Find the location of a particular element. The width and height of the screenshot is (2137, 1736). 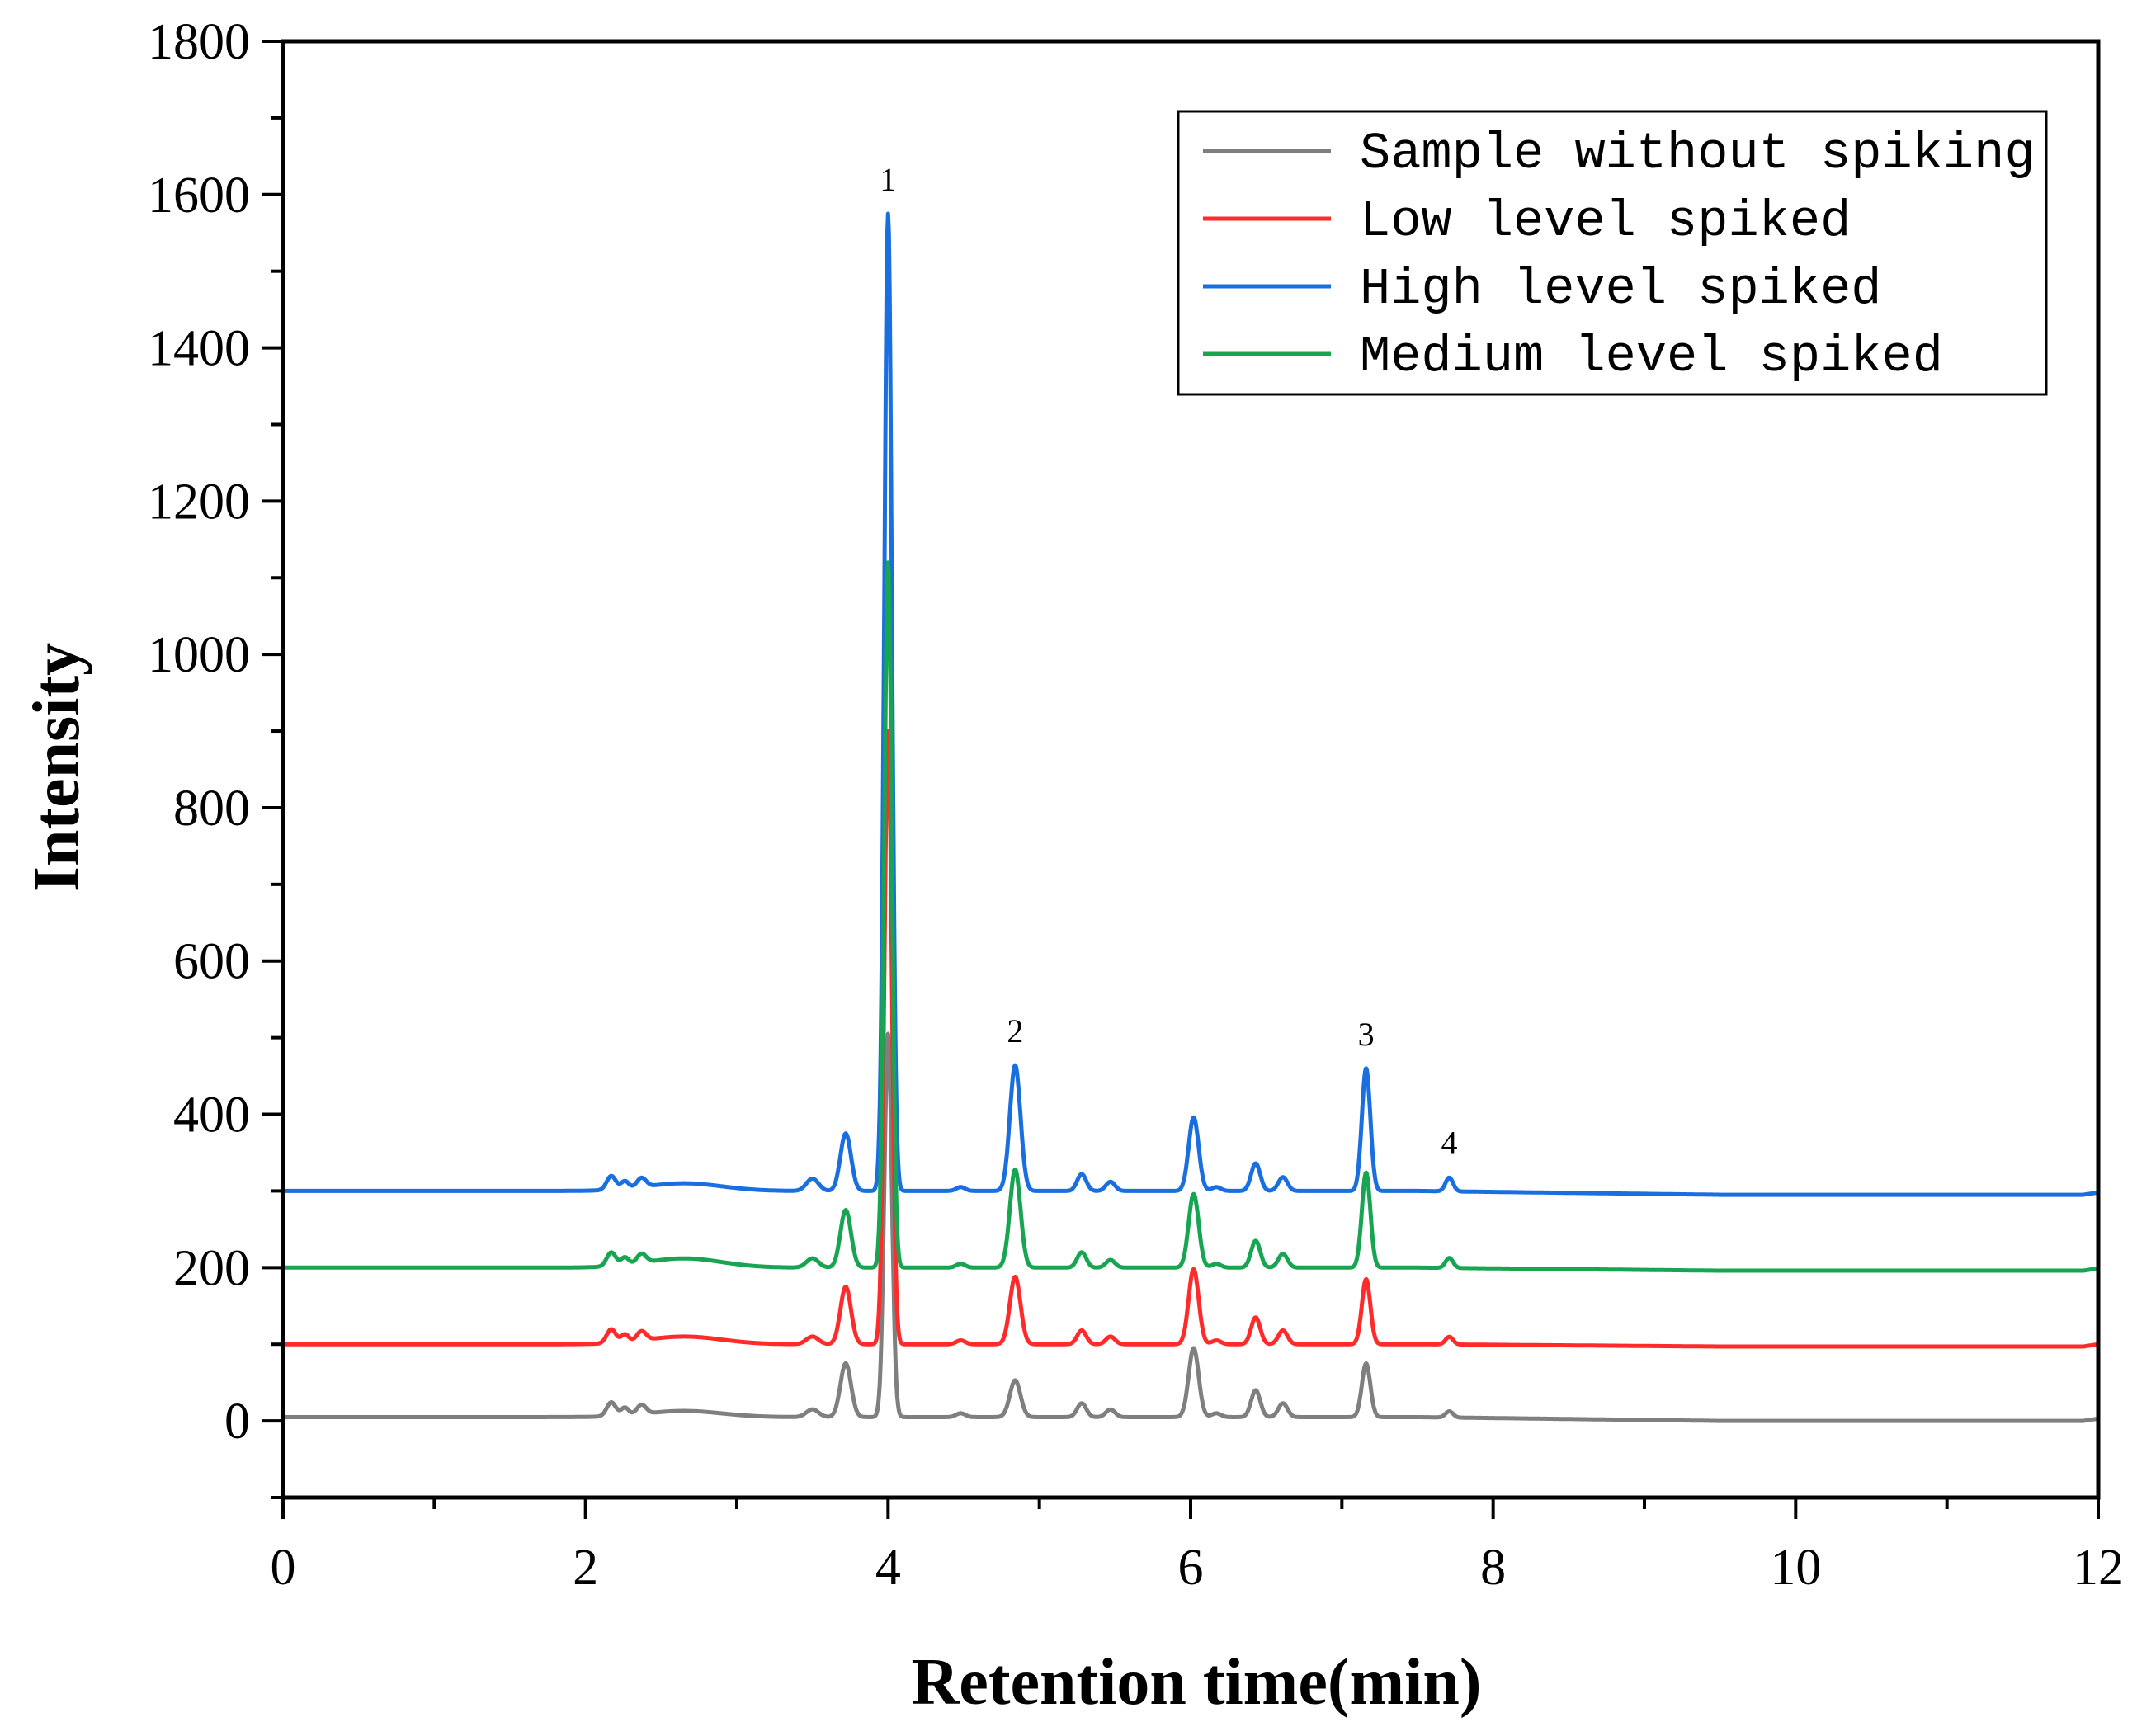

y-tick-label: 1000 is located at coordinates (199, 655).